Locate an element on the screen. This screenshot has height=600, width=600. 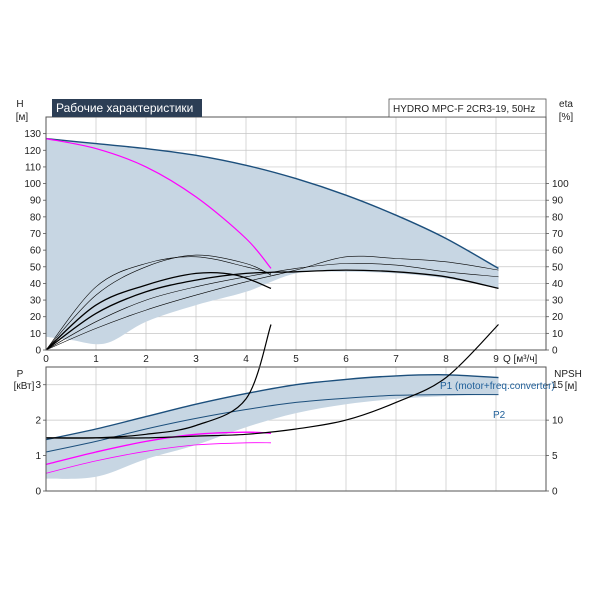
model-label: HYDRO MPC-F 2CR3-19, 50Hz is located at coordinates (464, 109).